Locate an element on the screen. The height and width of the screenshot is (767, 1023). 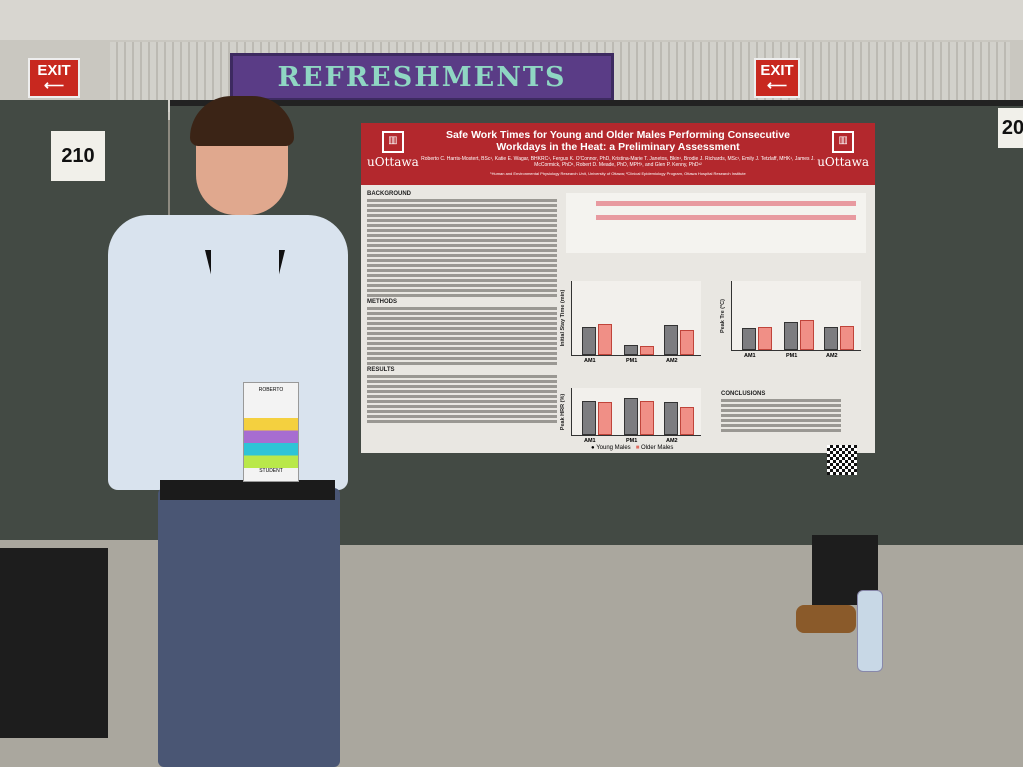
exit-sign-left: EXIT ⟵ is located at coordinates (54, 78).